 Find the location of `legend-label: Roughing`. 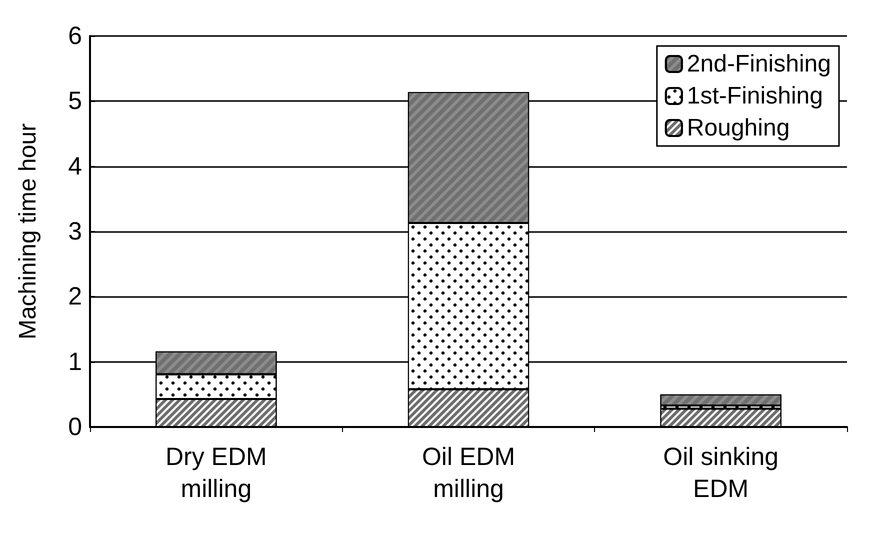

legend-label: Roughing is located at coordinates (738, 128).